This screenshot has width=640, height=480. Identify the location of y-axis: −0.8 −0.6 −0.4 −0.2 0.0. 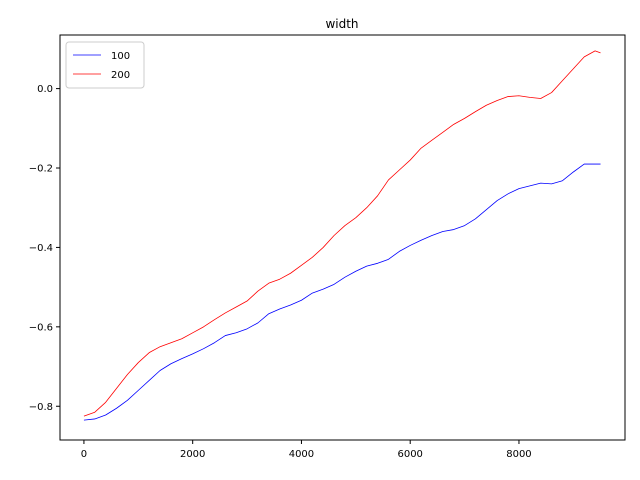
(44, 248).